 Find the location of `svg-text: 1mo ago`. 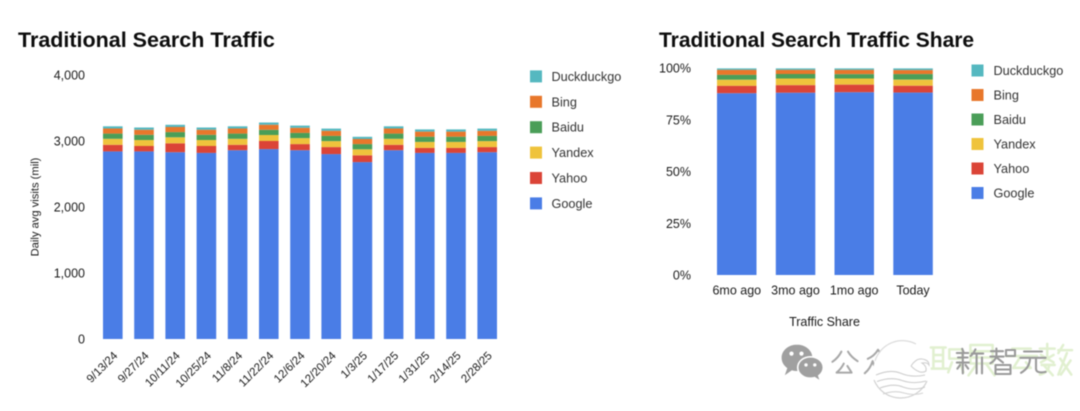

svg-text: 1mo ago is located at coordinates (854, 290).